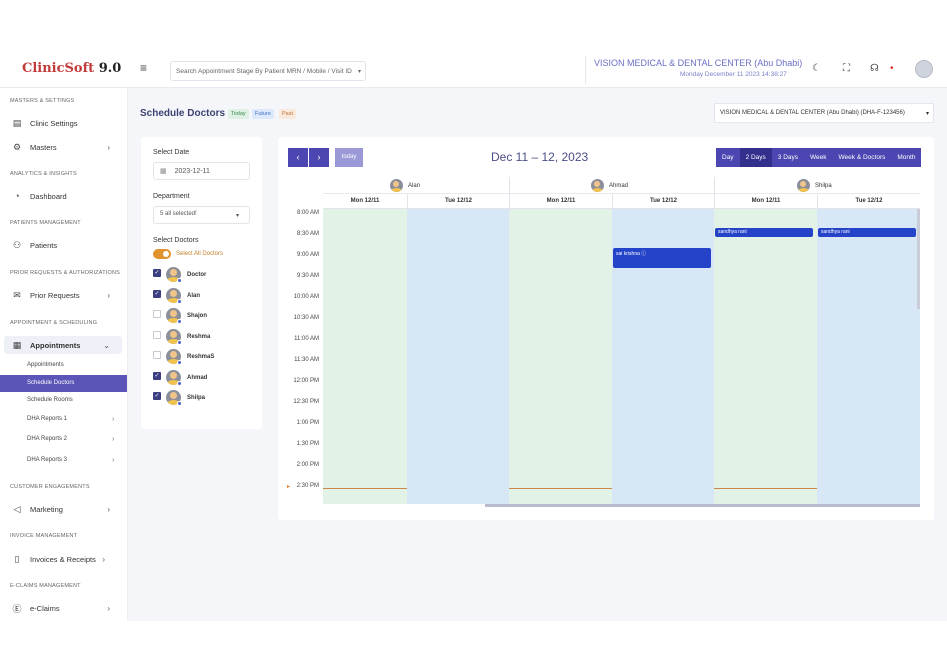 The image size is (947, 672). Describe the element at coordinates (162, 254) in the screenshot. I see `select-all-toggle` at that location.